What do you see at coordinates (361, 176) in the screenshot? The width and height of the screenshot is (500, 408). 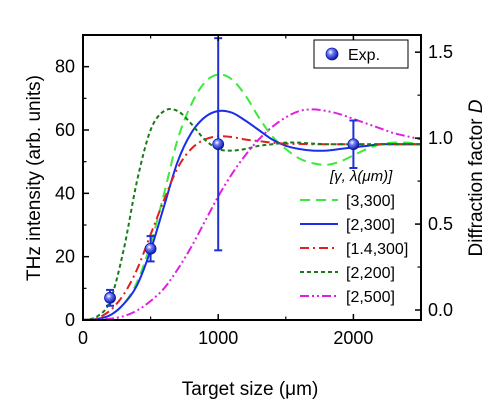 I see `legend-header: [γ, λ(μm)]` at bounding box center [361, 176].